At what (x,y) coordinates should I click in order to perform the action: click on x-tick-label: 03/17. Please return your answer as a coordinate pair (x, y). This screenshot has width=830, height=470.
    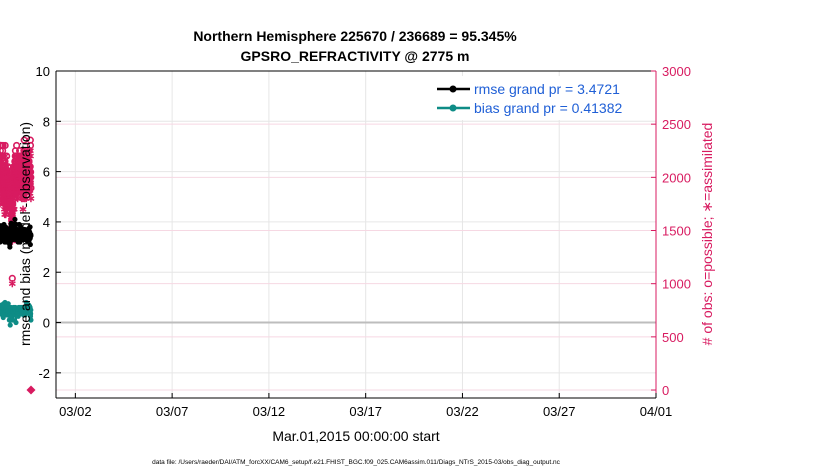
    Looking at the image, I should click on (365, 411).